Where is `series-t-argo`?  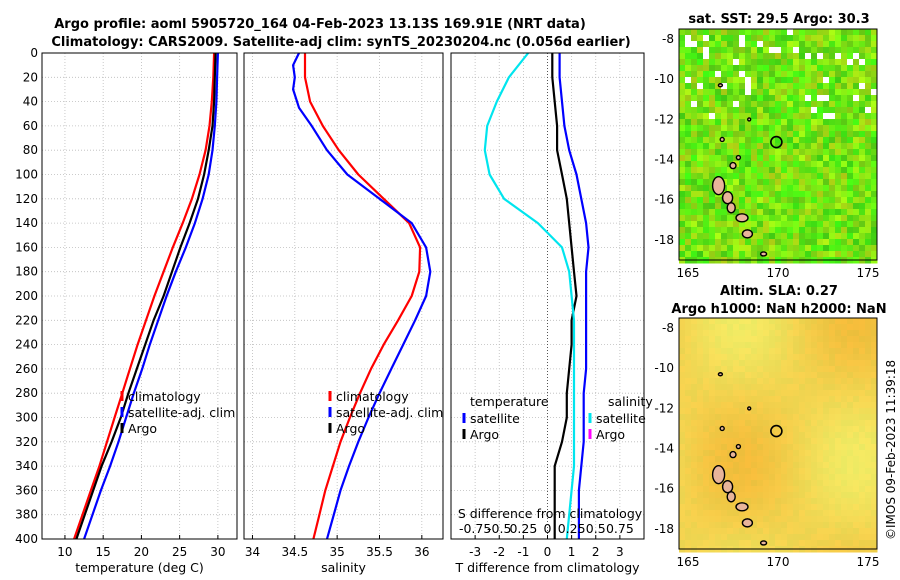 series-t-argo is located at coordinates (564, 296).